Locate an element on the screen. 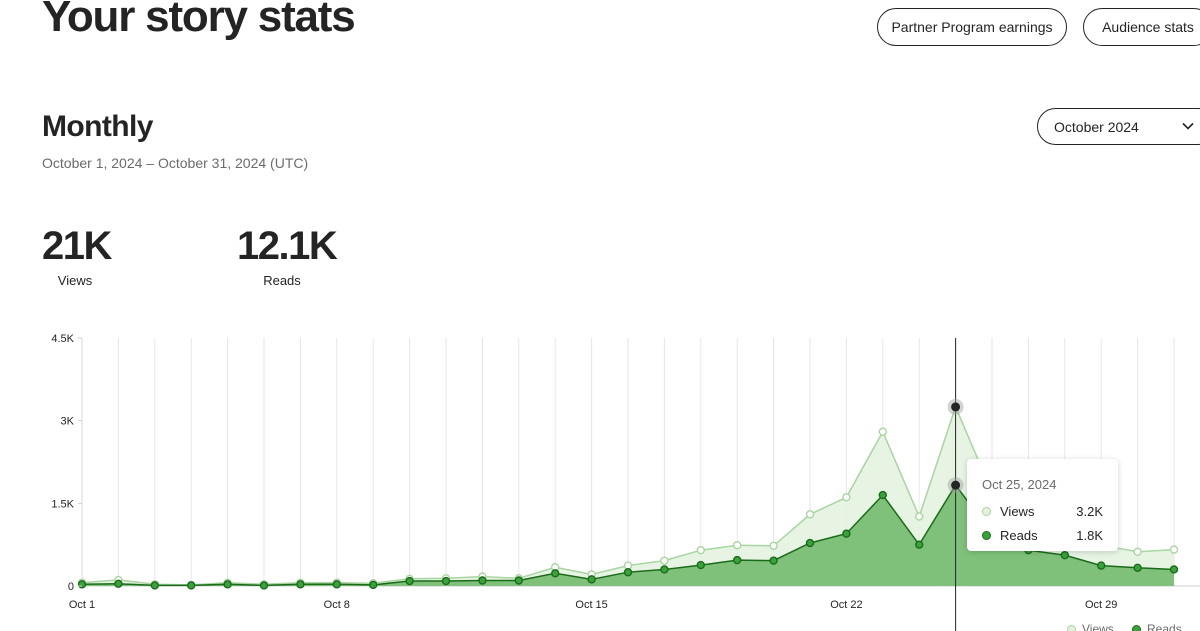  tooltip-reads-row: Reads 1.8K is located at coordinates (1042, 536).